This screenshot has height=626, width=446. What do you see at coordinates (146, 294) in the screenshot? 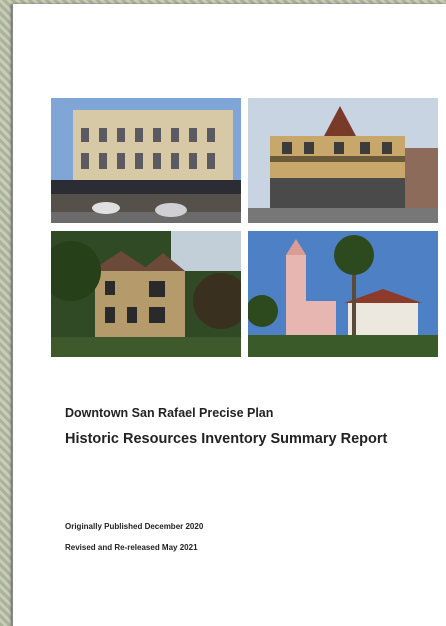
I see `photo-house` at bounding box center [146, 294].